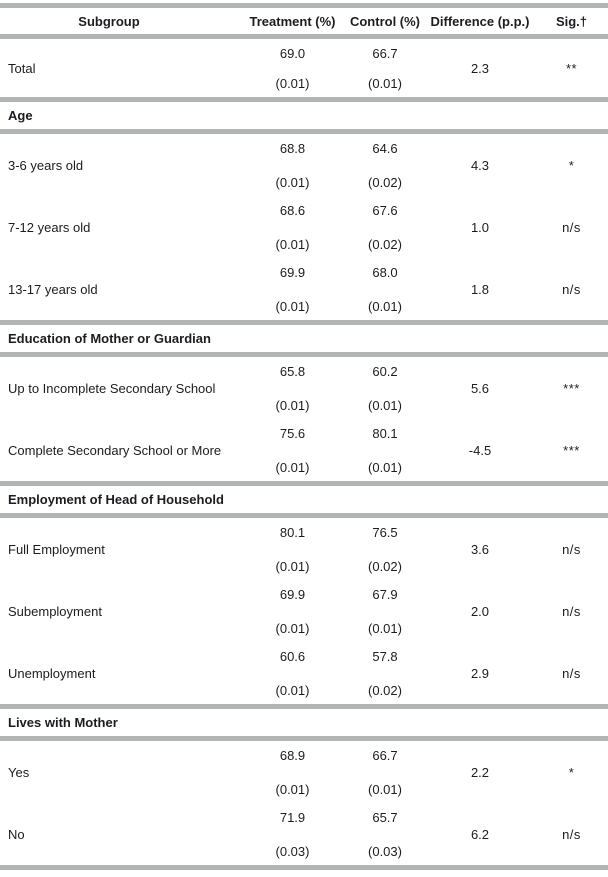  I want to click on top-rule, so click(304, 5).